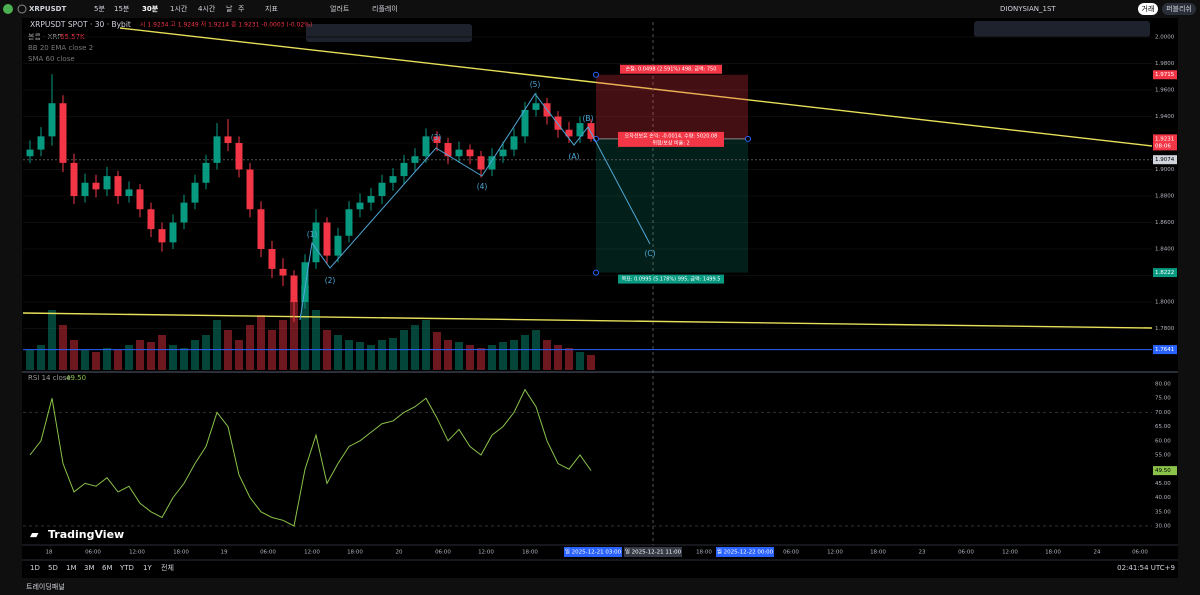 Image resolution: width=1200 pixels, height=595 pixels. I want to click on range-button: 5D, so click(53, 568).